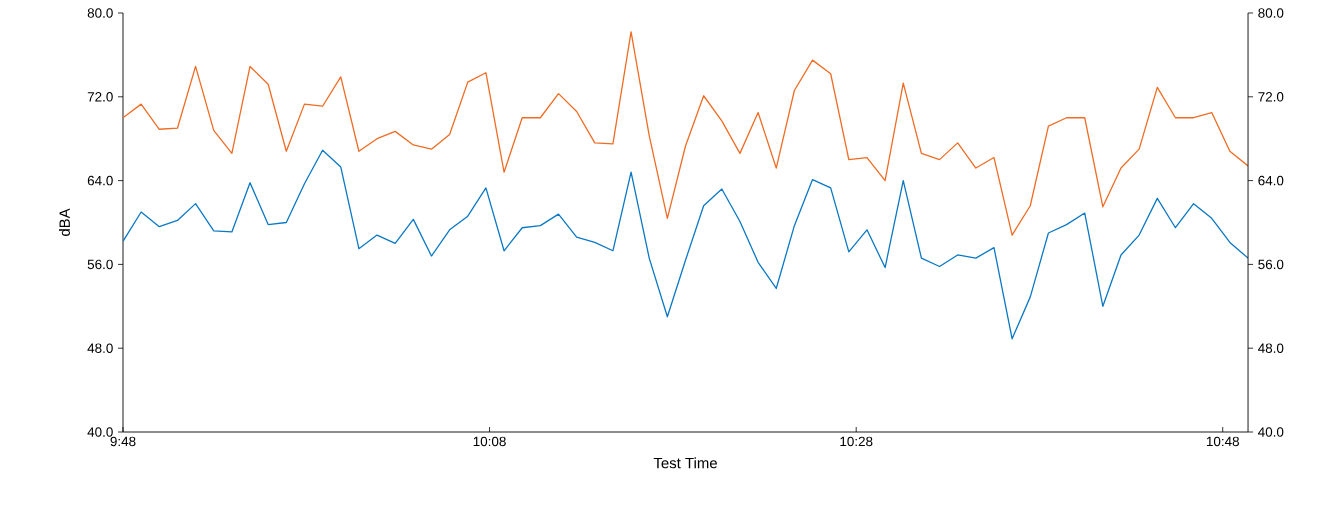 The height and width of the screenshot is (512, 1323). Describe the element at coordinates (1271, 348) in the screenshot. I see `y2-tick-label: 48.0` at that location.